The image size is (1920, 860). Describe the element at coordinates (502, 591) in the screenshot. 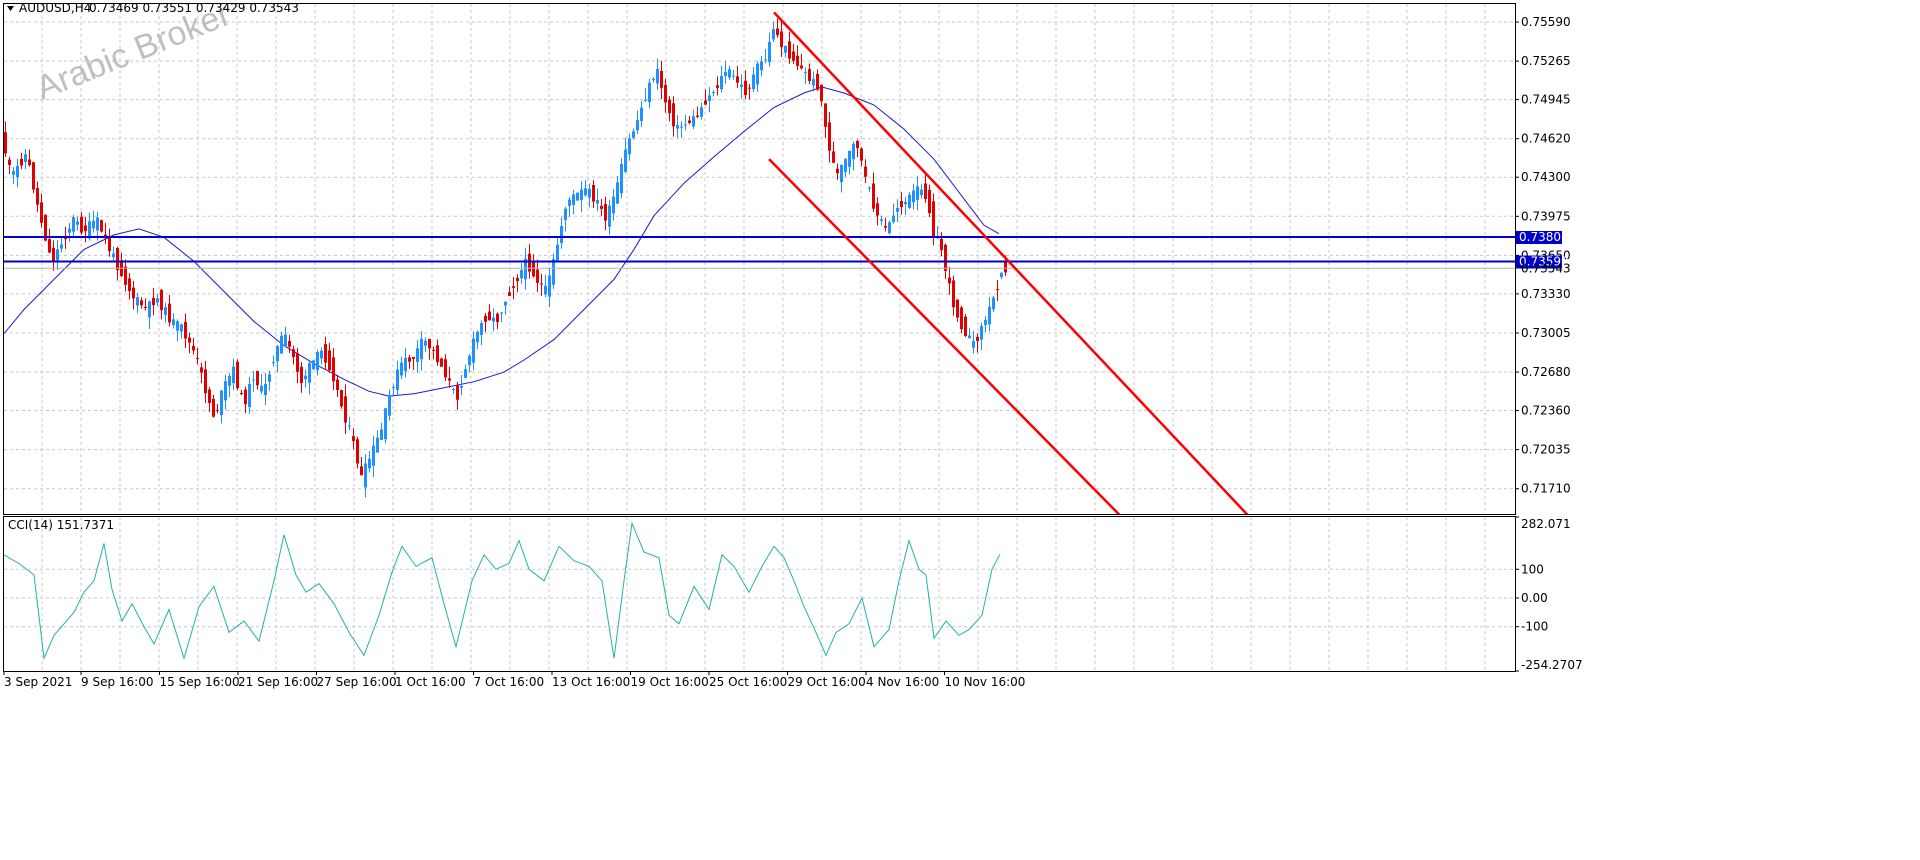

I see `cci-line` at that location.